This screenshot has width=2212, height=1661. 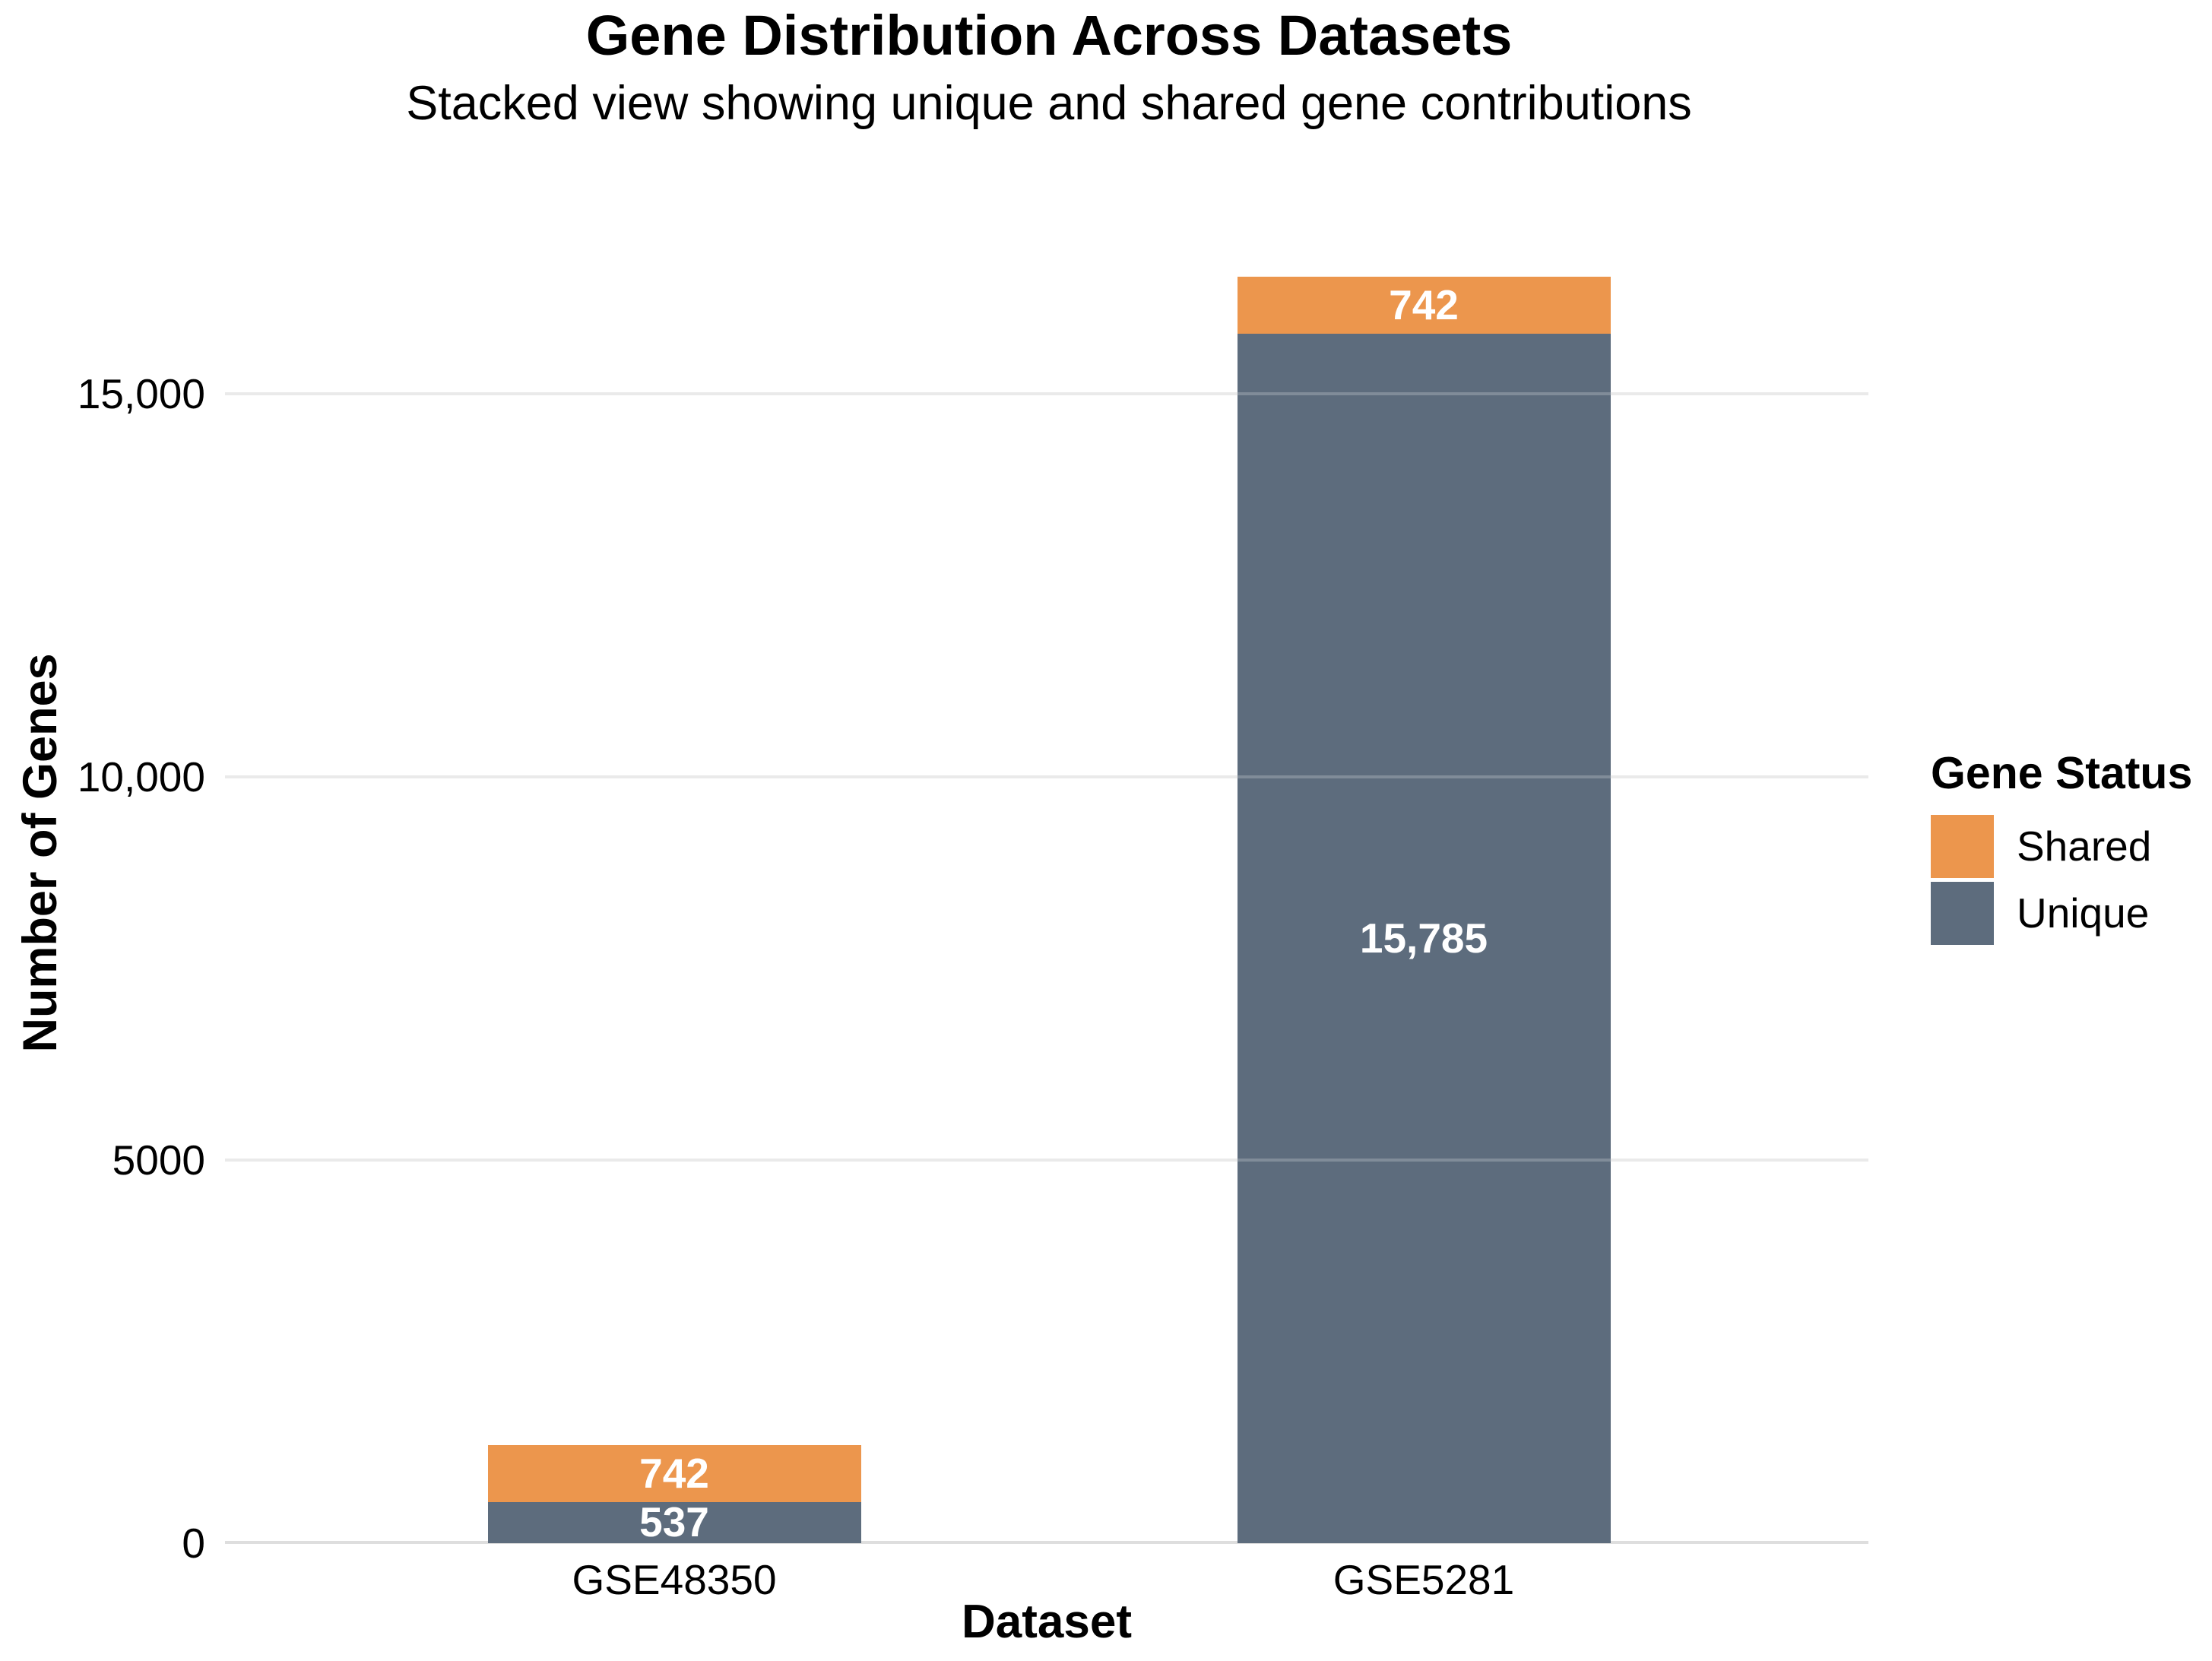 I want to click on legend-title: Gene Status, so click(x=2062, y=773).